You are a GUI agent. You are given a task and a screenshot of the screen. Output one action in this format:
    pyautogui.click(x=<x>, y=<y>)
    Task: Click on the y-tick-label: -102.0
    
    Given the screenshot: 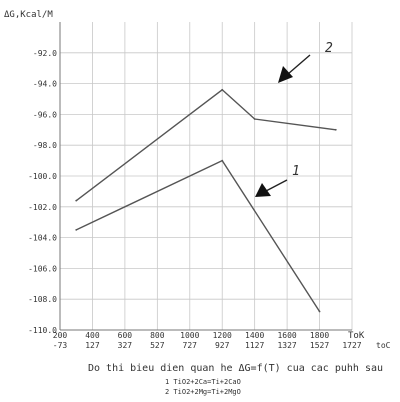 What is the action you would take?
    pyautogui.click(x=42, y=207)
    